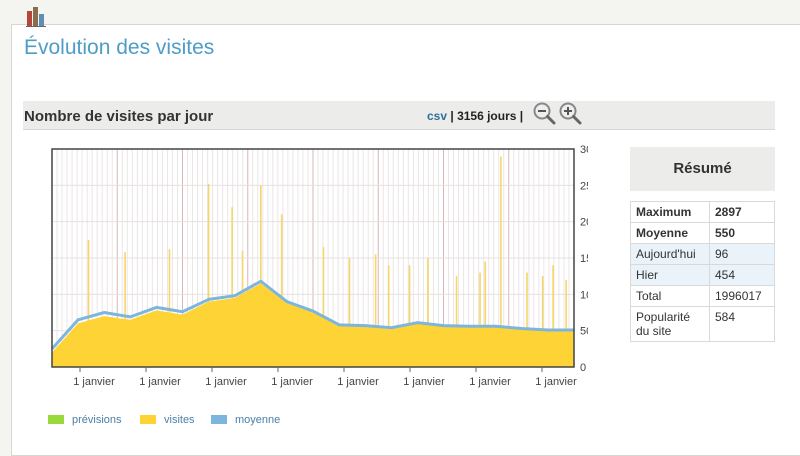 The image size is (800, 456). Describe the element at coordinates (583, 368) in the screenshot. I see `y-tick-label: 0` at that location.